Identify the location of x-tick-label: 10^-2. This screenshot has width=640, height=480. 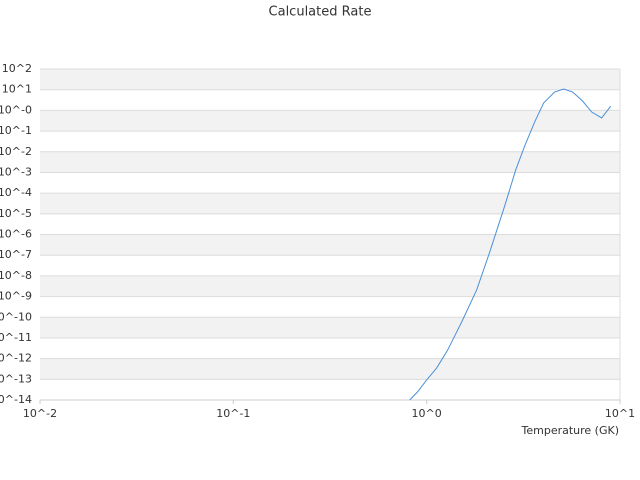
(40, 413).